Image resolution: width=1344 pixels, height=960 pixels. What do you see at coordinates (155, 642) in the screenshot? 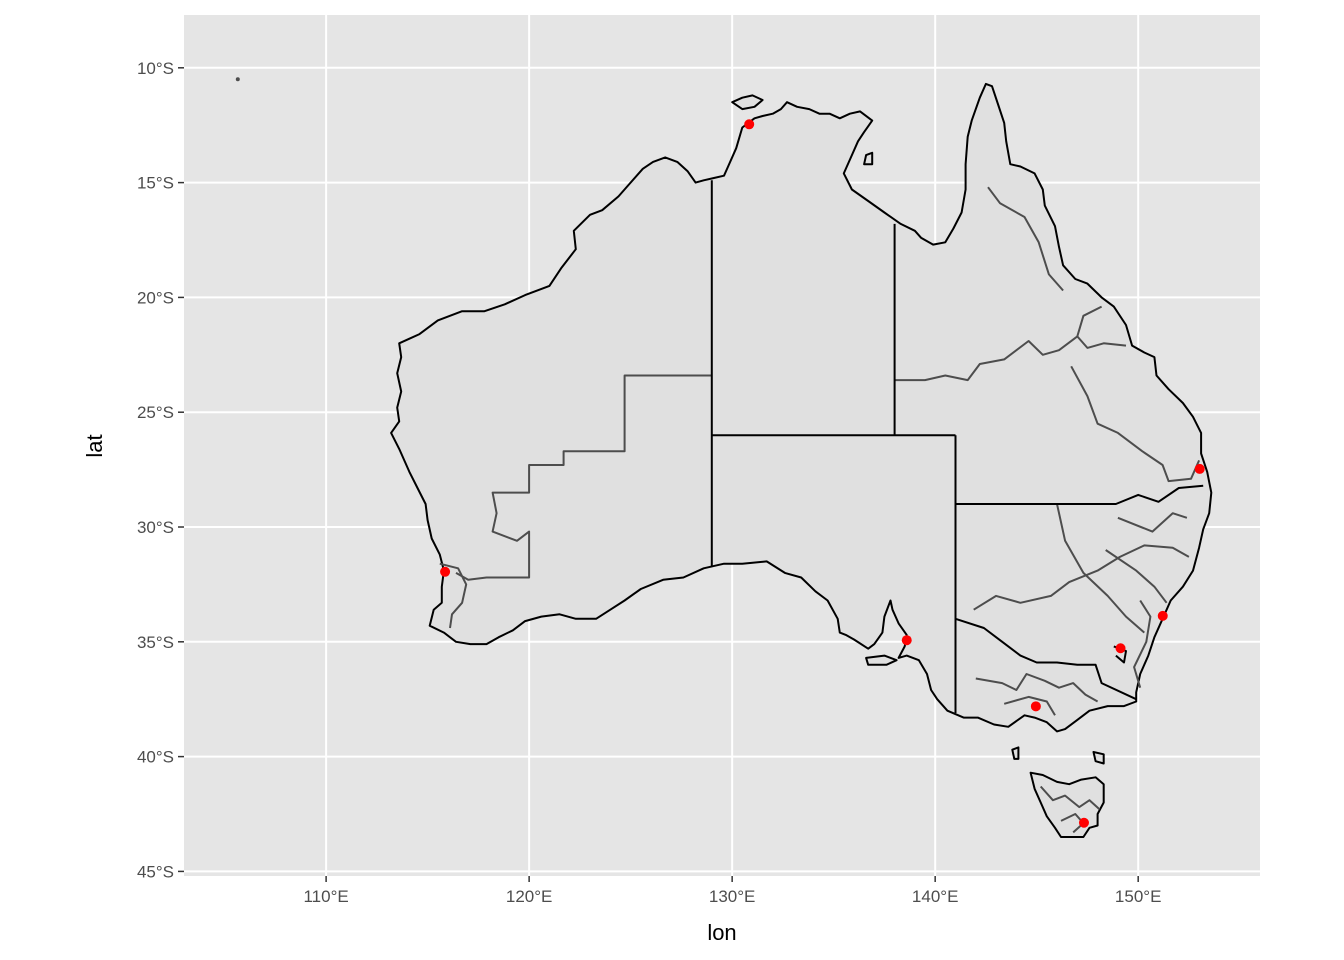
I see `y-tick-label: 35°S` at bounding box center [155, 642].